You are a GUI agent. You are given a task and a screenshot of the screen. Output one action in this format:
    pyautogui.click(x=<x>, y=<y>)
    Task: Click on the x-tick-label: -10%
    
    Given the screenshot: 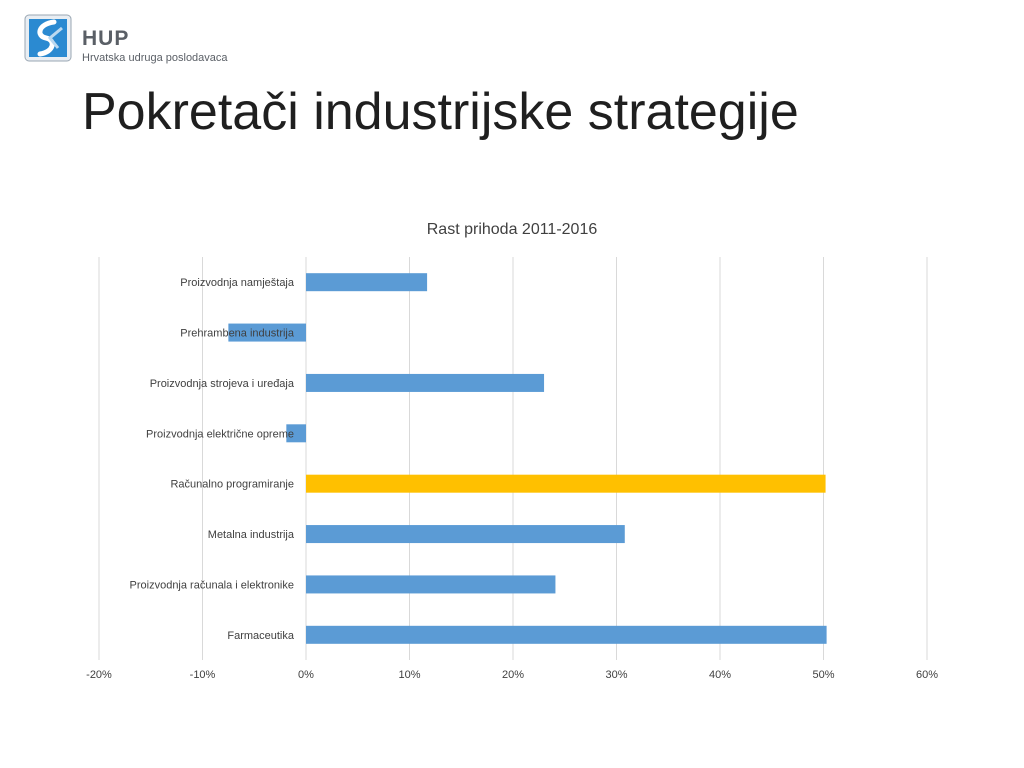 What is the action you would take?
    pyautogui.click(x=203, y=675)
    